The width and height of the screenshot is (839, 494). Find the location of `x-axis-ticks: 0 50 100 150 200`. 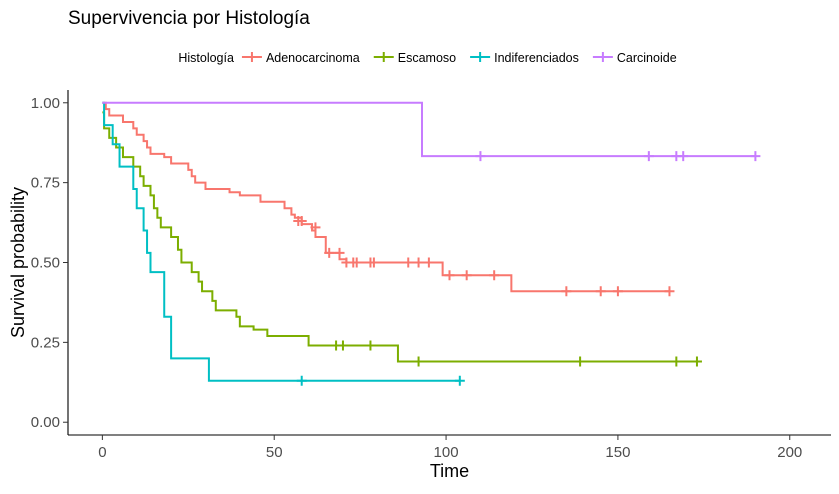

x-axis-ticks: 0 50 100 150 200 is located at coordinates (450, 448).